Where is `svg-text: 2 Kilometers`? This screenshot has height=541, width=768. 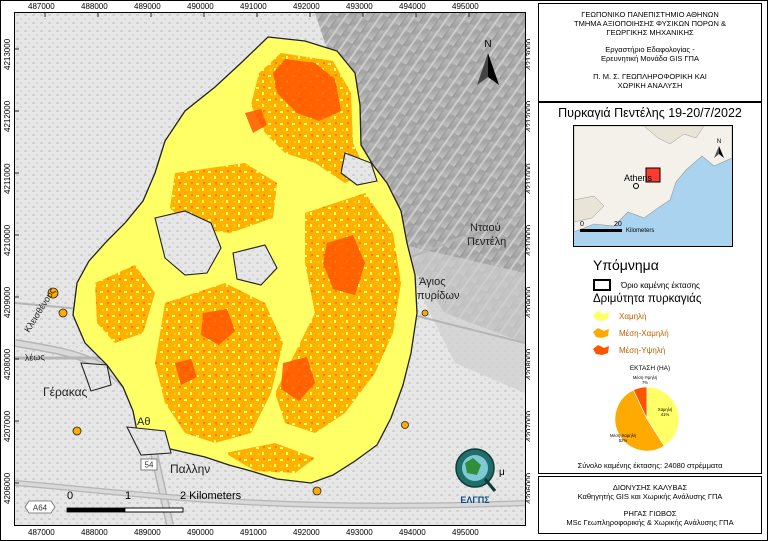 svg-text: 2 Kilometers is located at coordinates (211, 496).